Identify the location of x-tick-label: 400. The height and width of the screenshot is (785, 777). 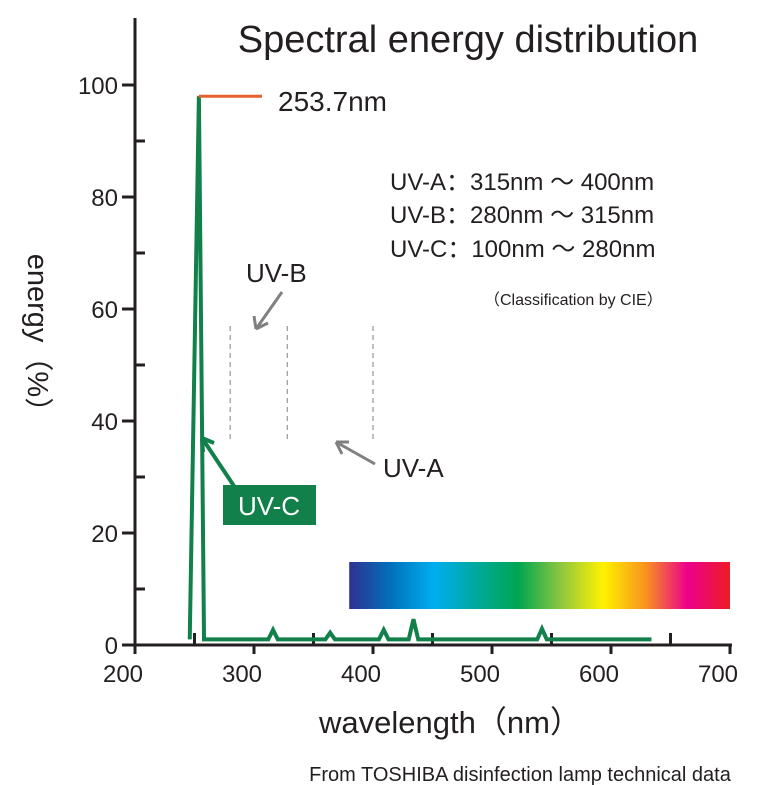
(361, 674).